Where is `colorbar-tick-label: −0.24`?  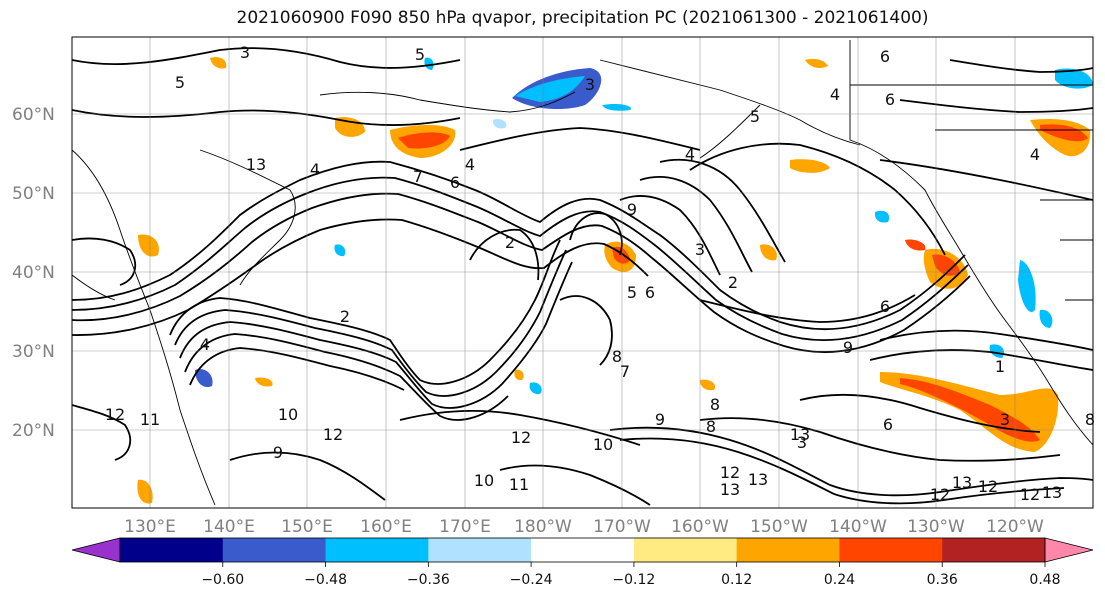 colorbar-tick-label: −0.24 is located at coordinates (531, 580).